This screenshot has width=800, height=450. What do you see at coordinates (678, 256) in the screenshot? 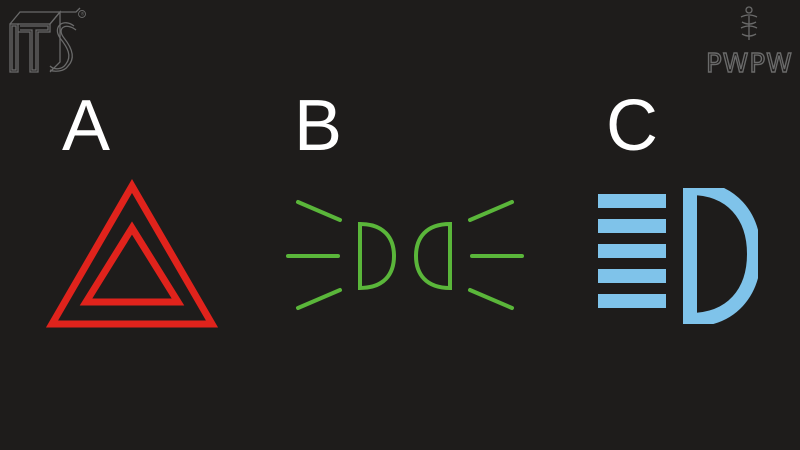
I see `high-beam-icon` at bounding box center [678, 256].